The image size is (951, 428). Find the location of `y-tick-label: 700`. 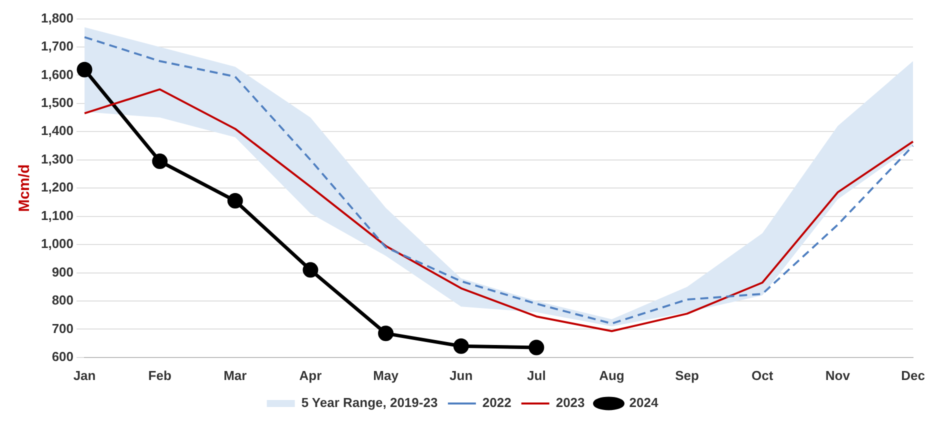

y-tick-label: 700 is located at coordinates (63, 328).